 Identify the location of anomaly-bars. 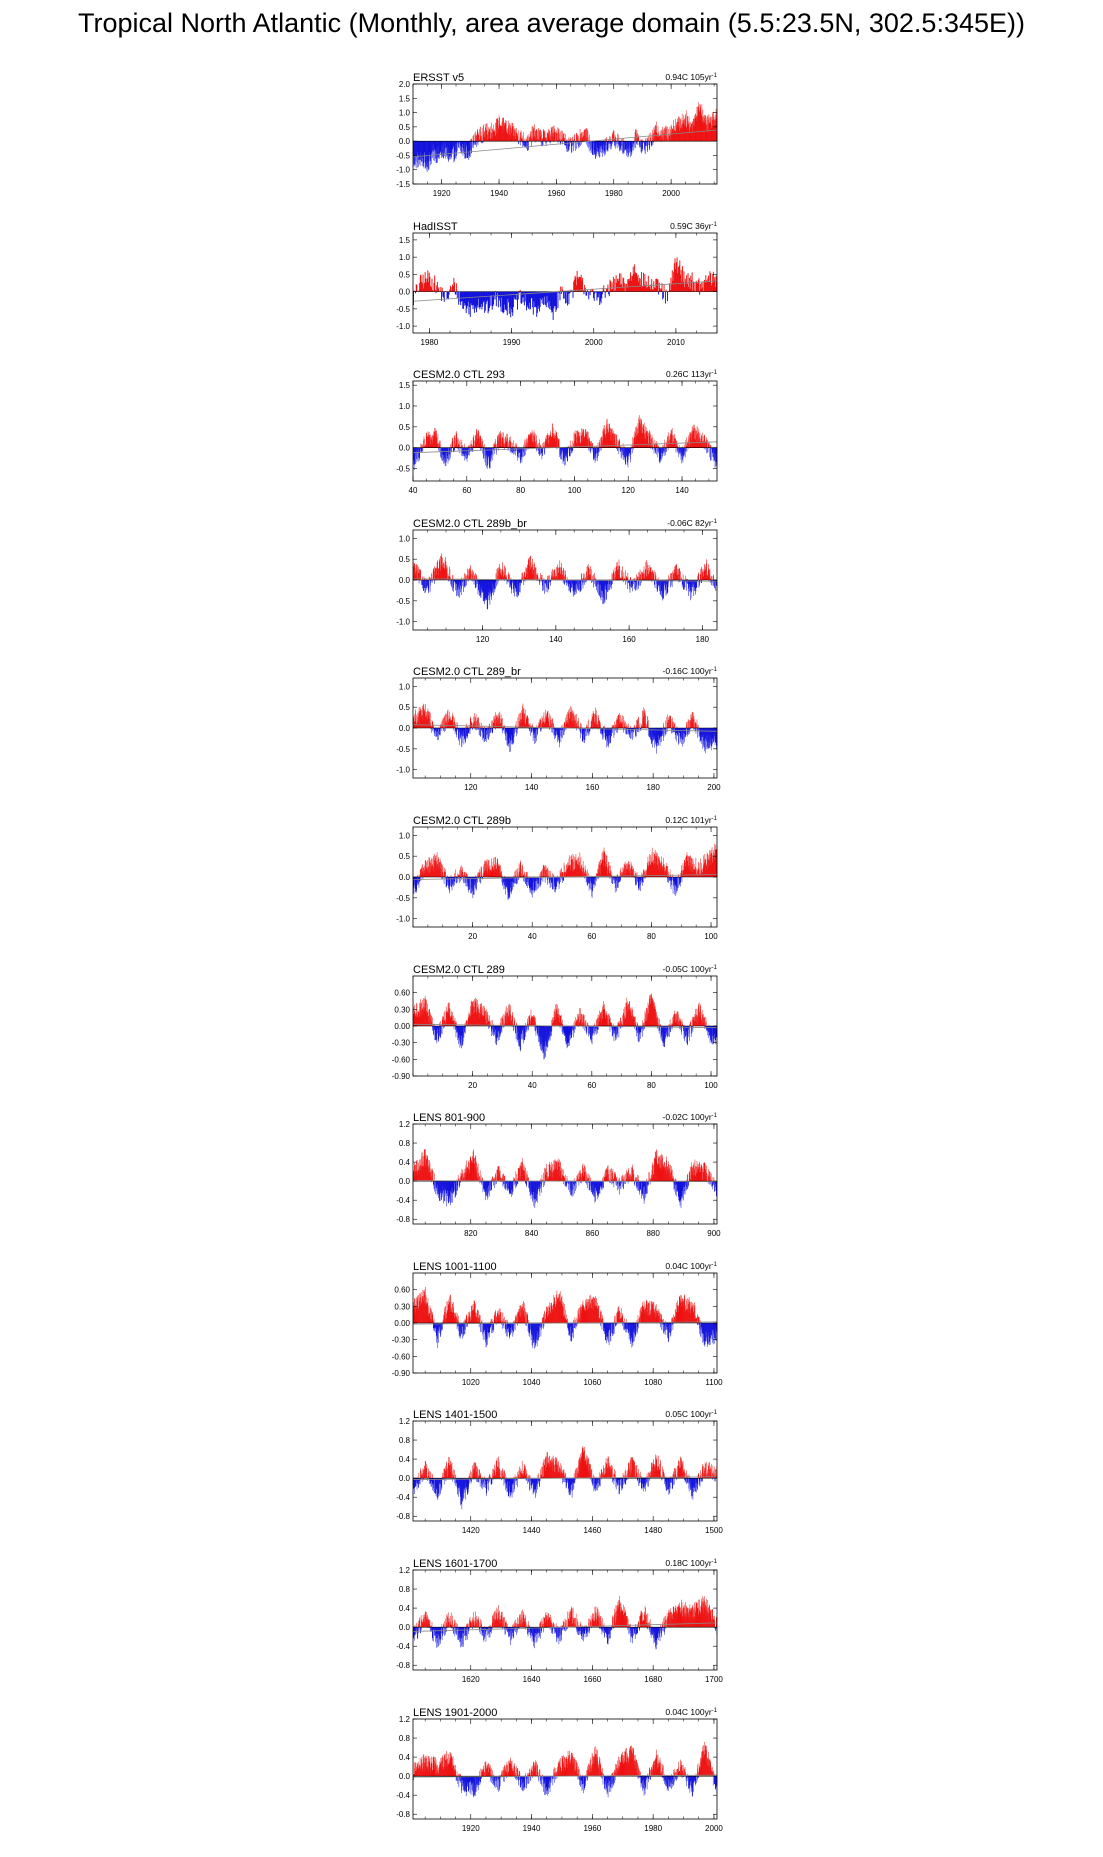
(565, 581).